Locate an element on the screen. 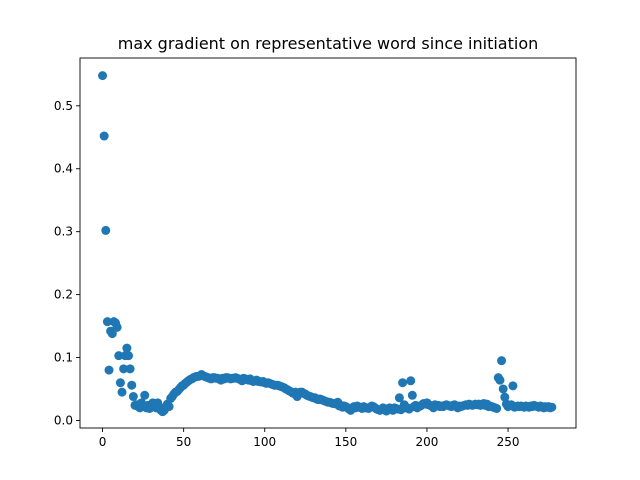 The height and width of the screenshot is (480, 640). x-tick-label: 0 is located at coordinates (103, 442).